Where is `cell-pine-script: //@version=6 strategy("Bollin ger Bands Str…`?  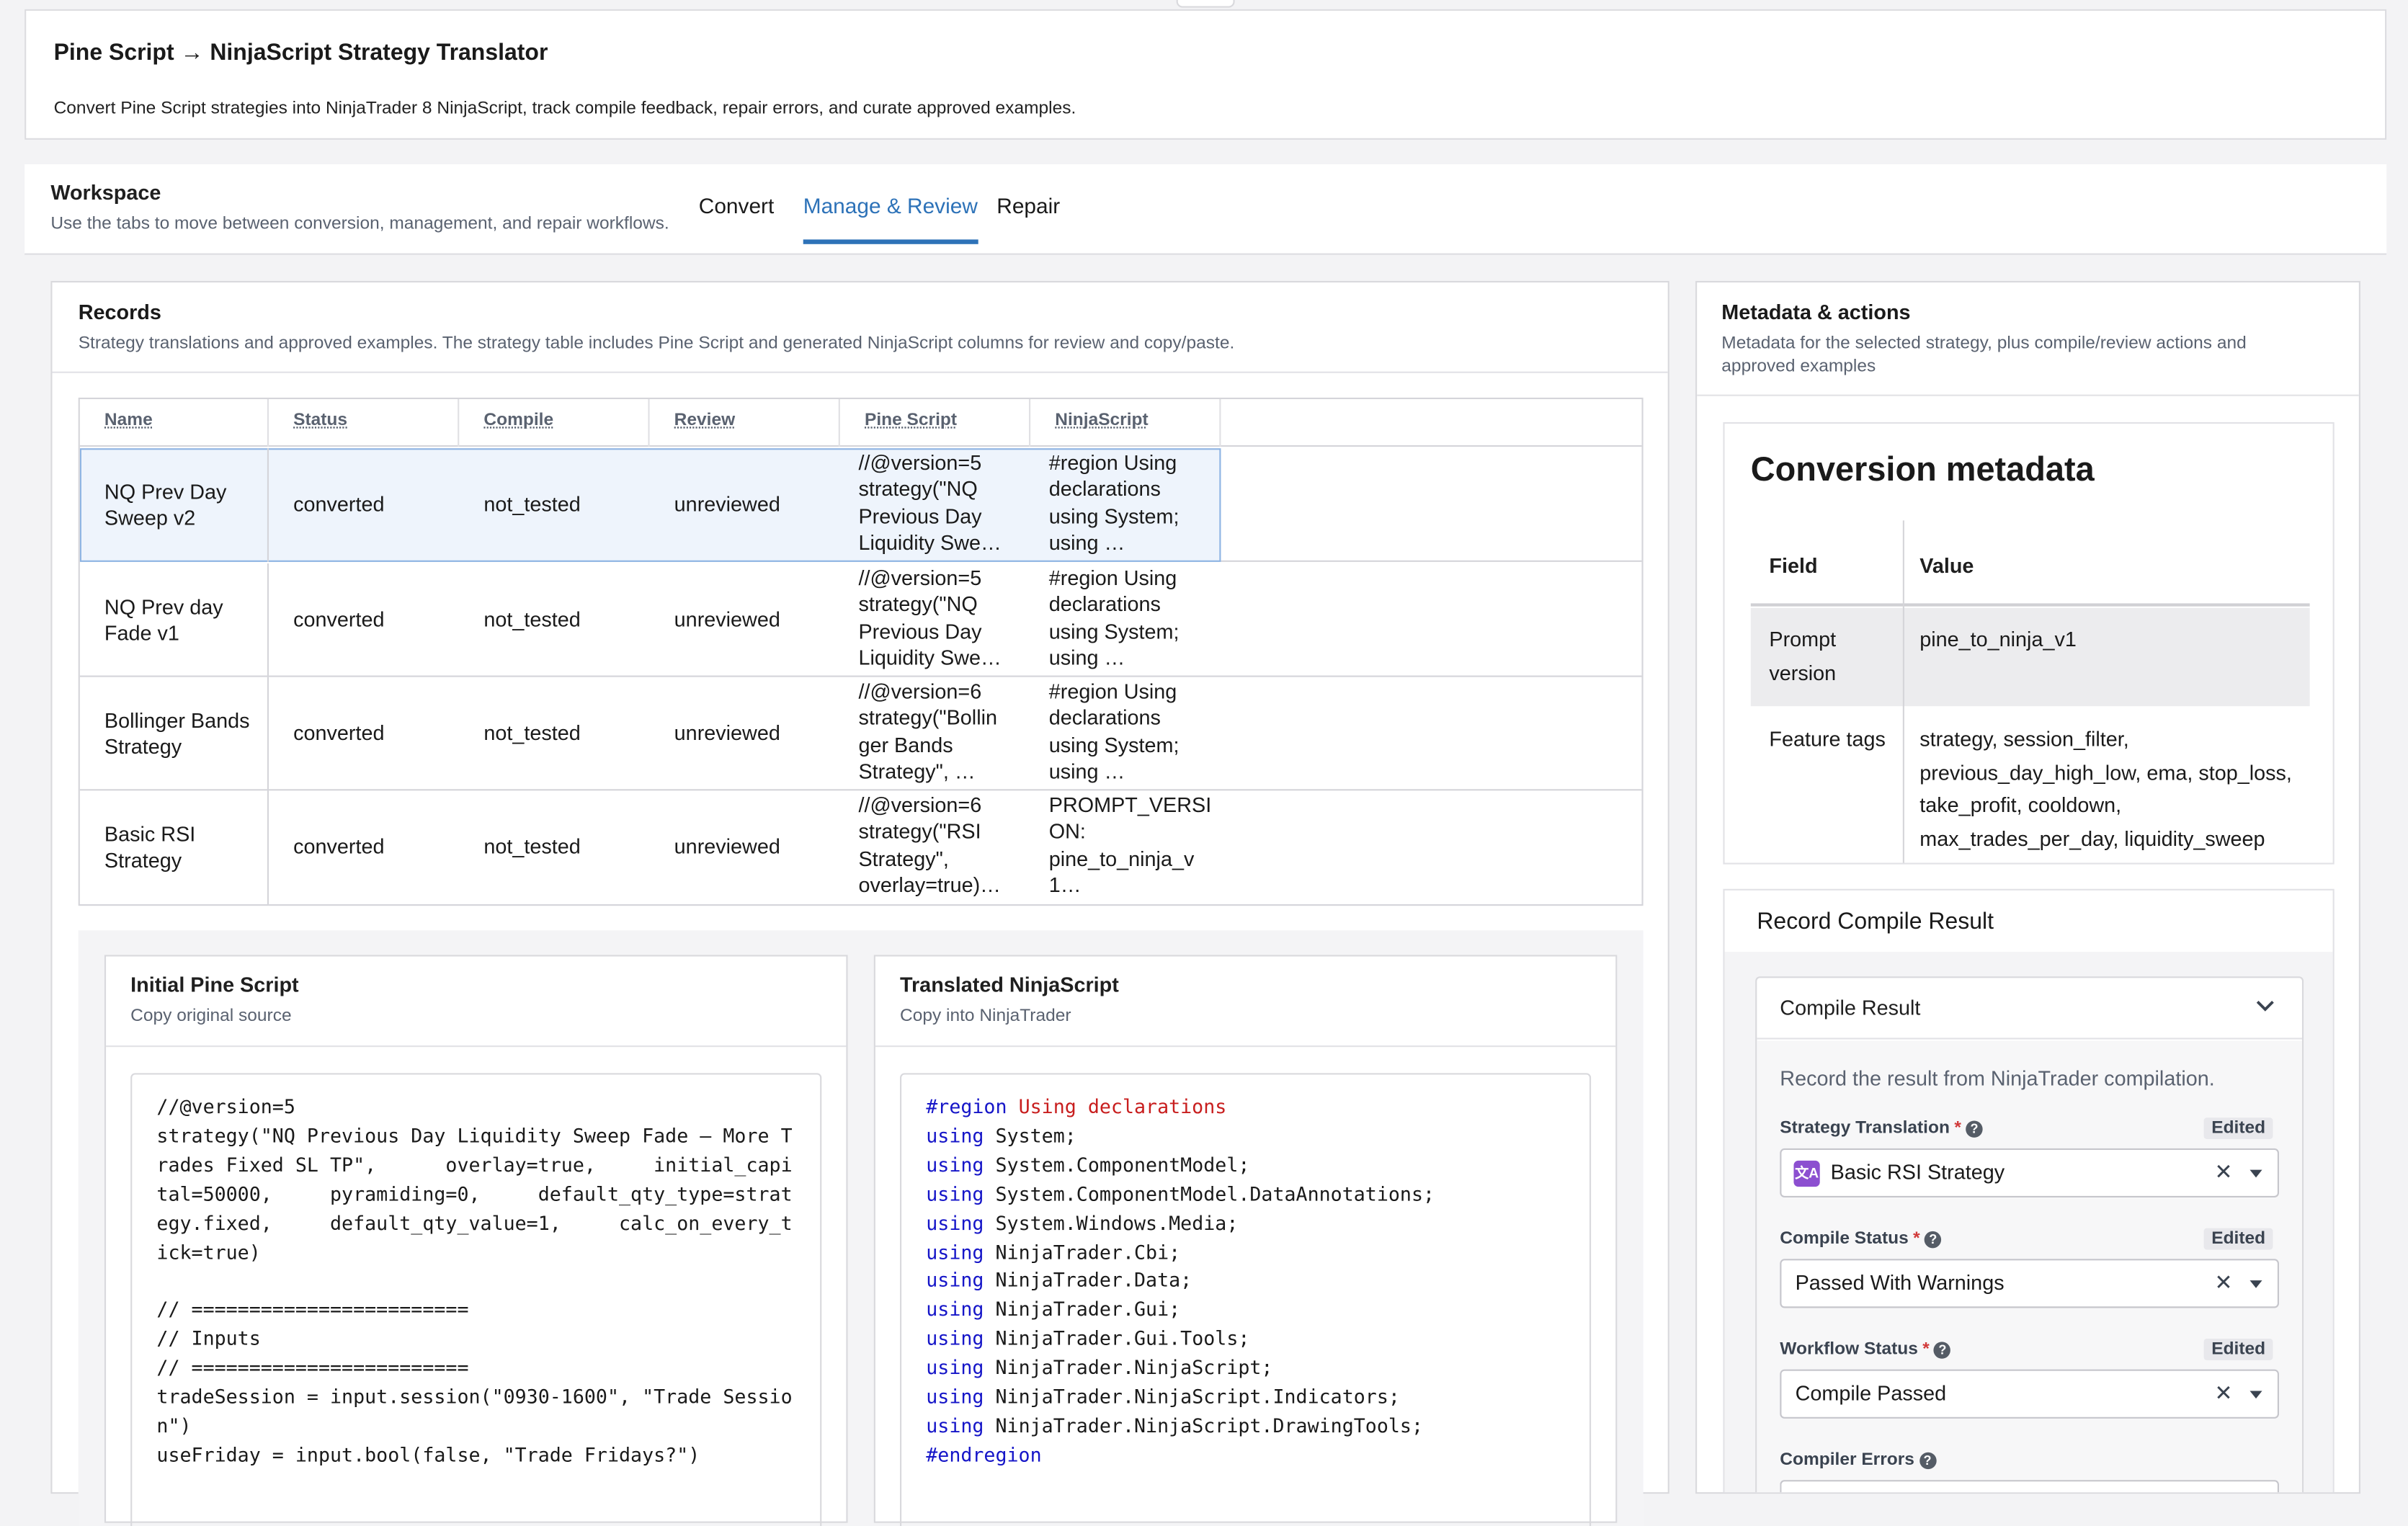 cell-pine-script: //@version=6 strategy("Bollin ger Bands Str… is located at coordinates (927, 731).